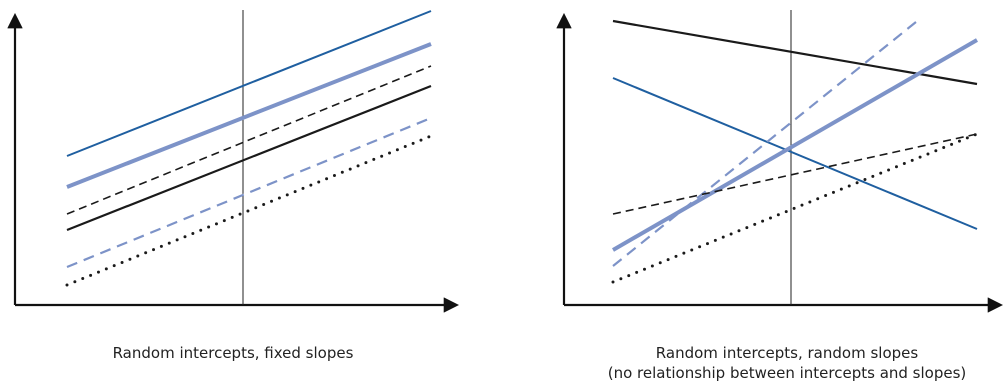  I want to click on left-dashed-black-line, so click(249, 140).